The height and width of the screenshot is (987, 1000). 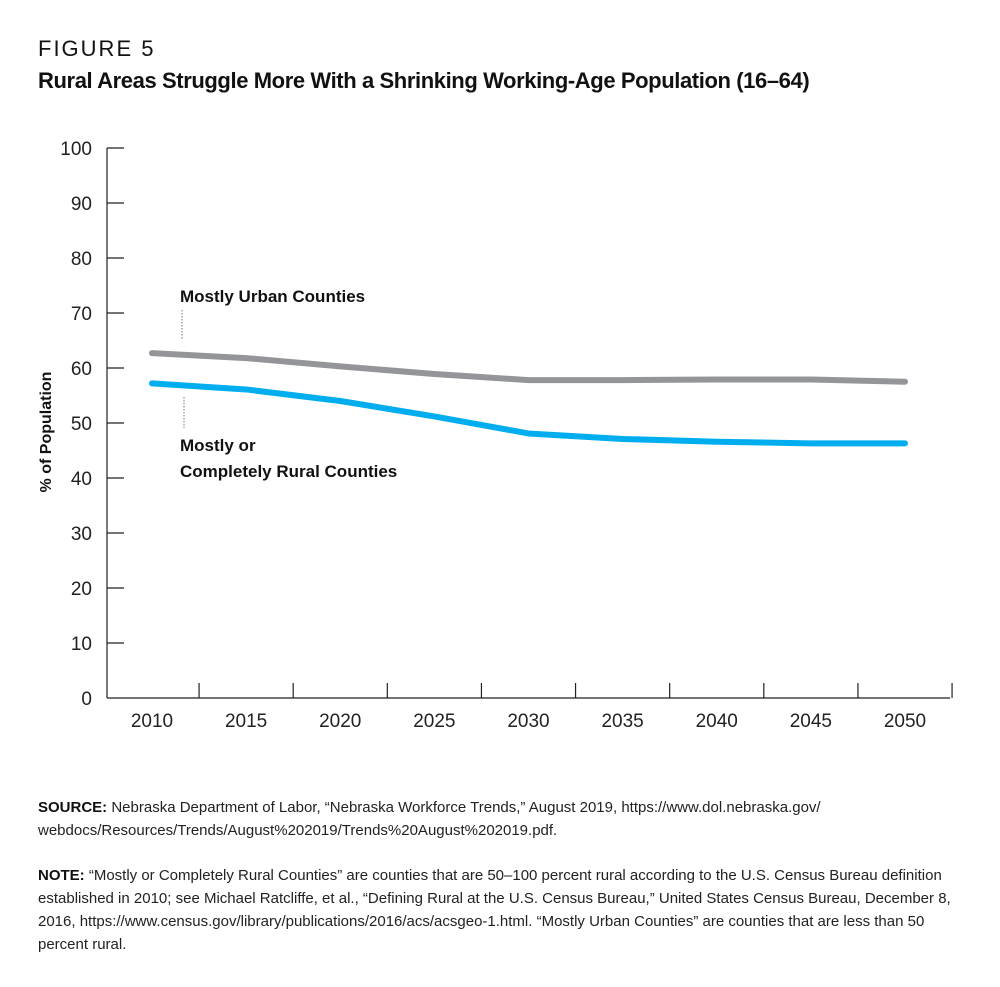 I want to click on y-tick-label: 70, so click(x=81, y=314).